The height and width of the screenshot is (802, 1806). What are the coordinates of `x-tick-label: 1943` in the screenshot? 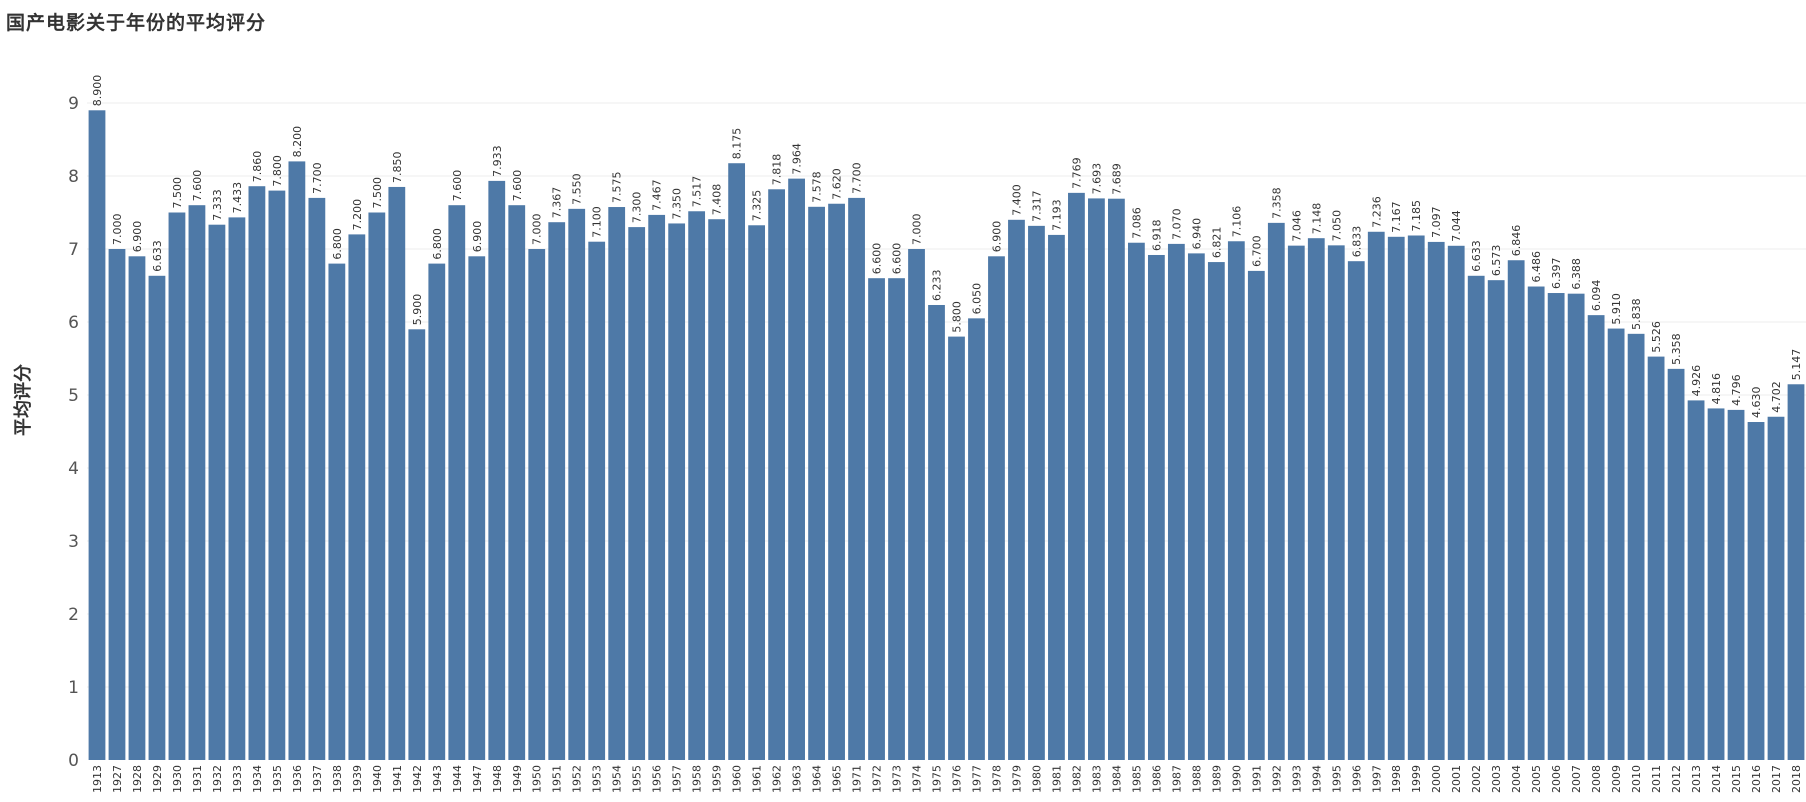 It's located at (437, 779).